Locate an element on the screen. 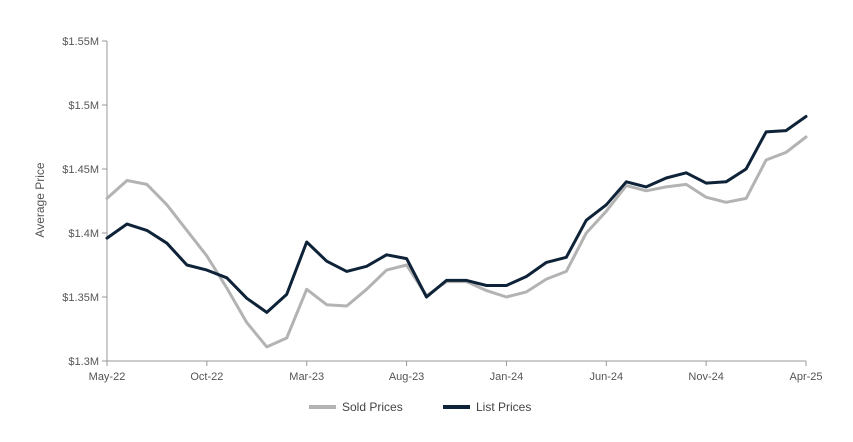  y-tick-label: $1.35M is located at coordinates (80, 298).